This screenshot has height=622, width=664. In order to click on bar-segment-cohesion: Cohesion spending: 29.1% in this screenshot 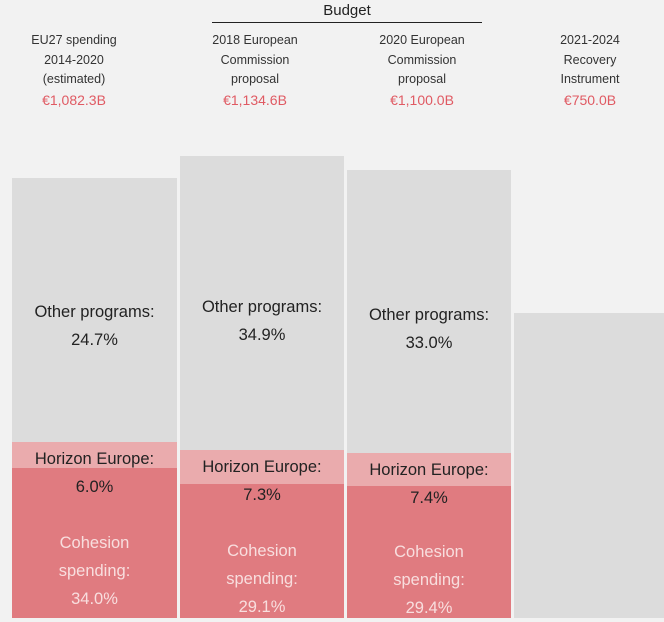, I will do `click(262, 552)`.